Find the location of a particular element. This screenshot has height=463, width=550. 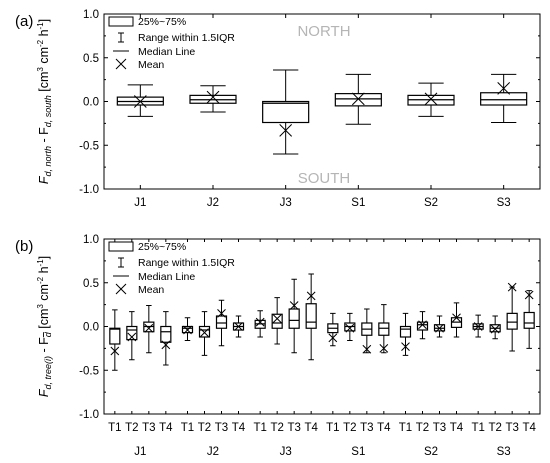

panel-label: (a) is located at coordinates (24, 21).